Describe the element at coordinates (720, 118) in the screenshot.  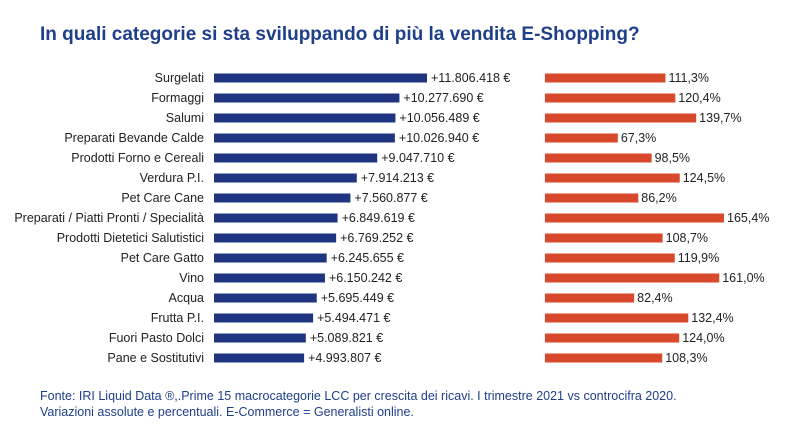
I see `percent-value-label: 139,7%` at that location.